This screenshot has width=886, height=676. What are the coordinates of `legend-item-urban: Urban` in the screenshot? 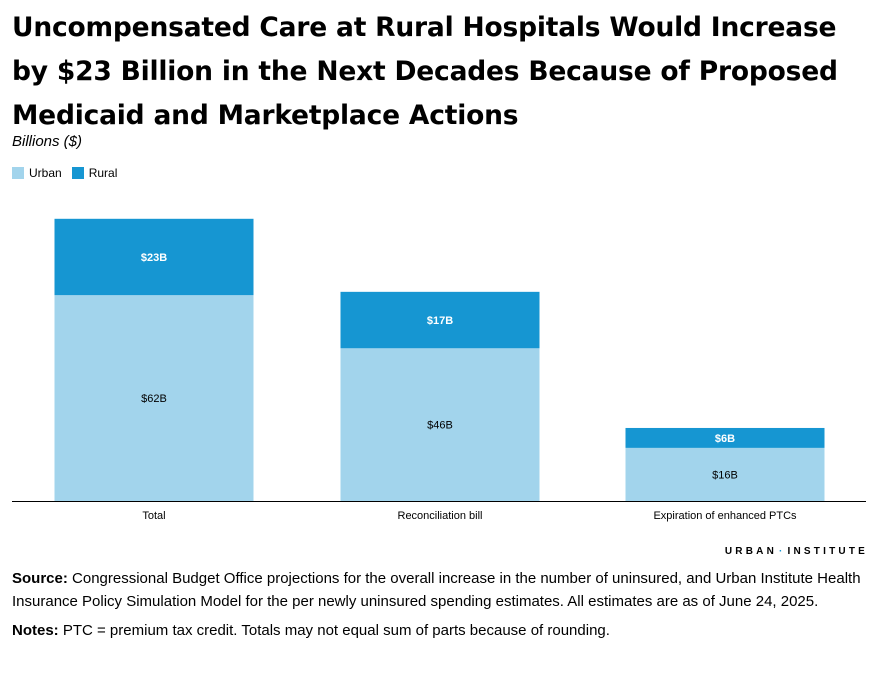 It's located at (37, 173).